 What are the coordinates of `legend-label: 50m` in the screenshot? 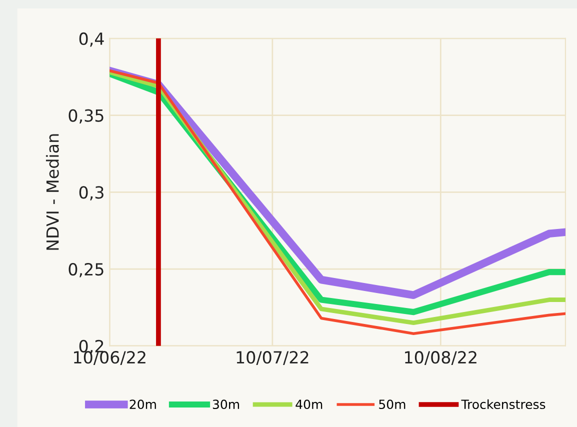 It's located at (392, 405).